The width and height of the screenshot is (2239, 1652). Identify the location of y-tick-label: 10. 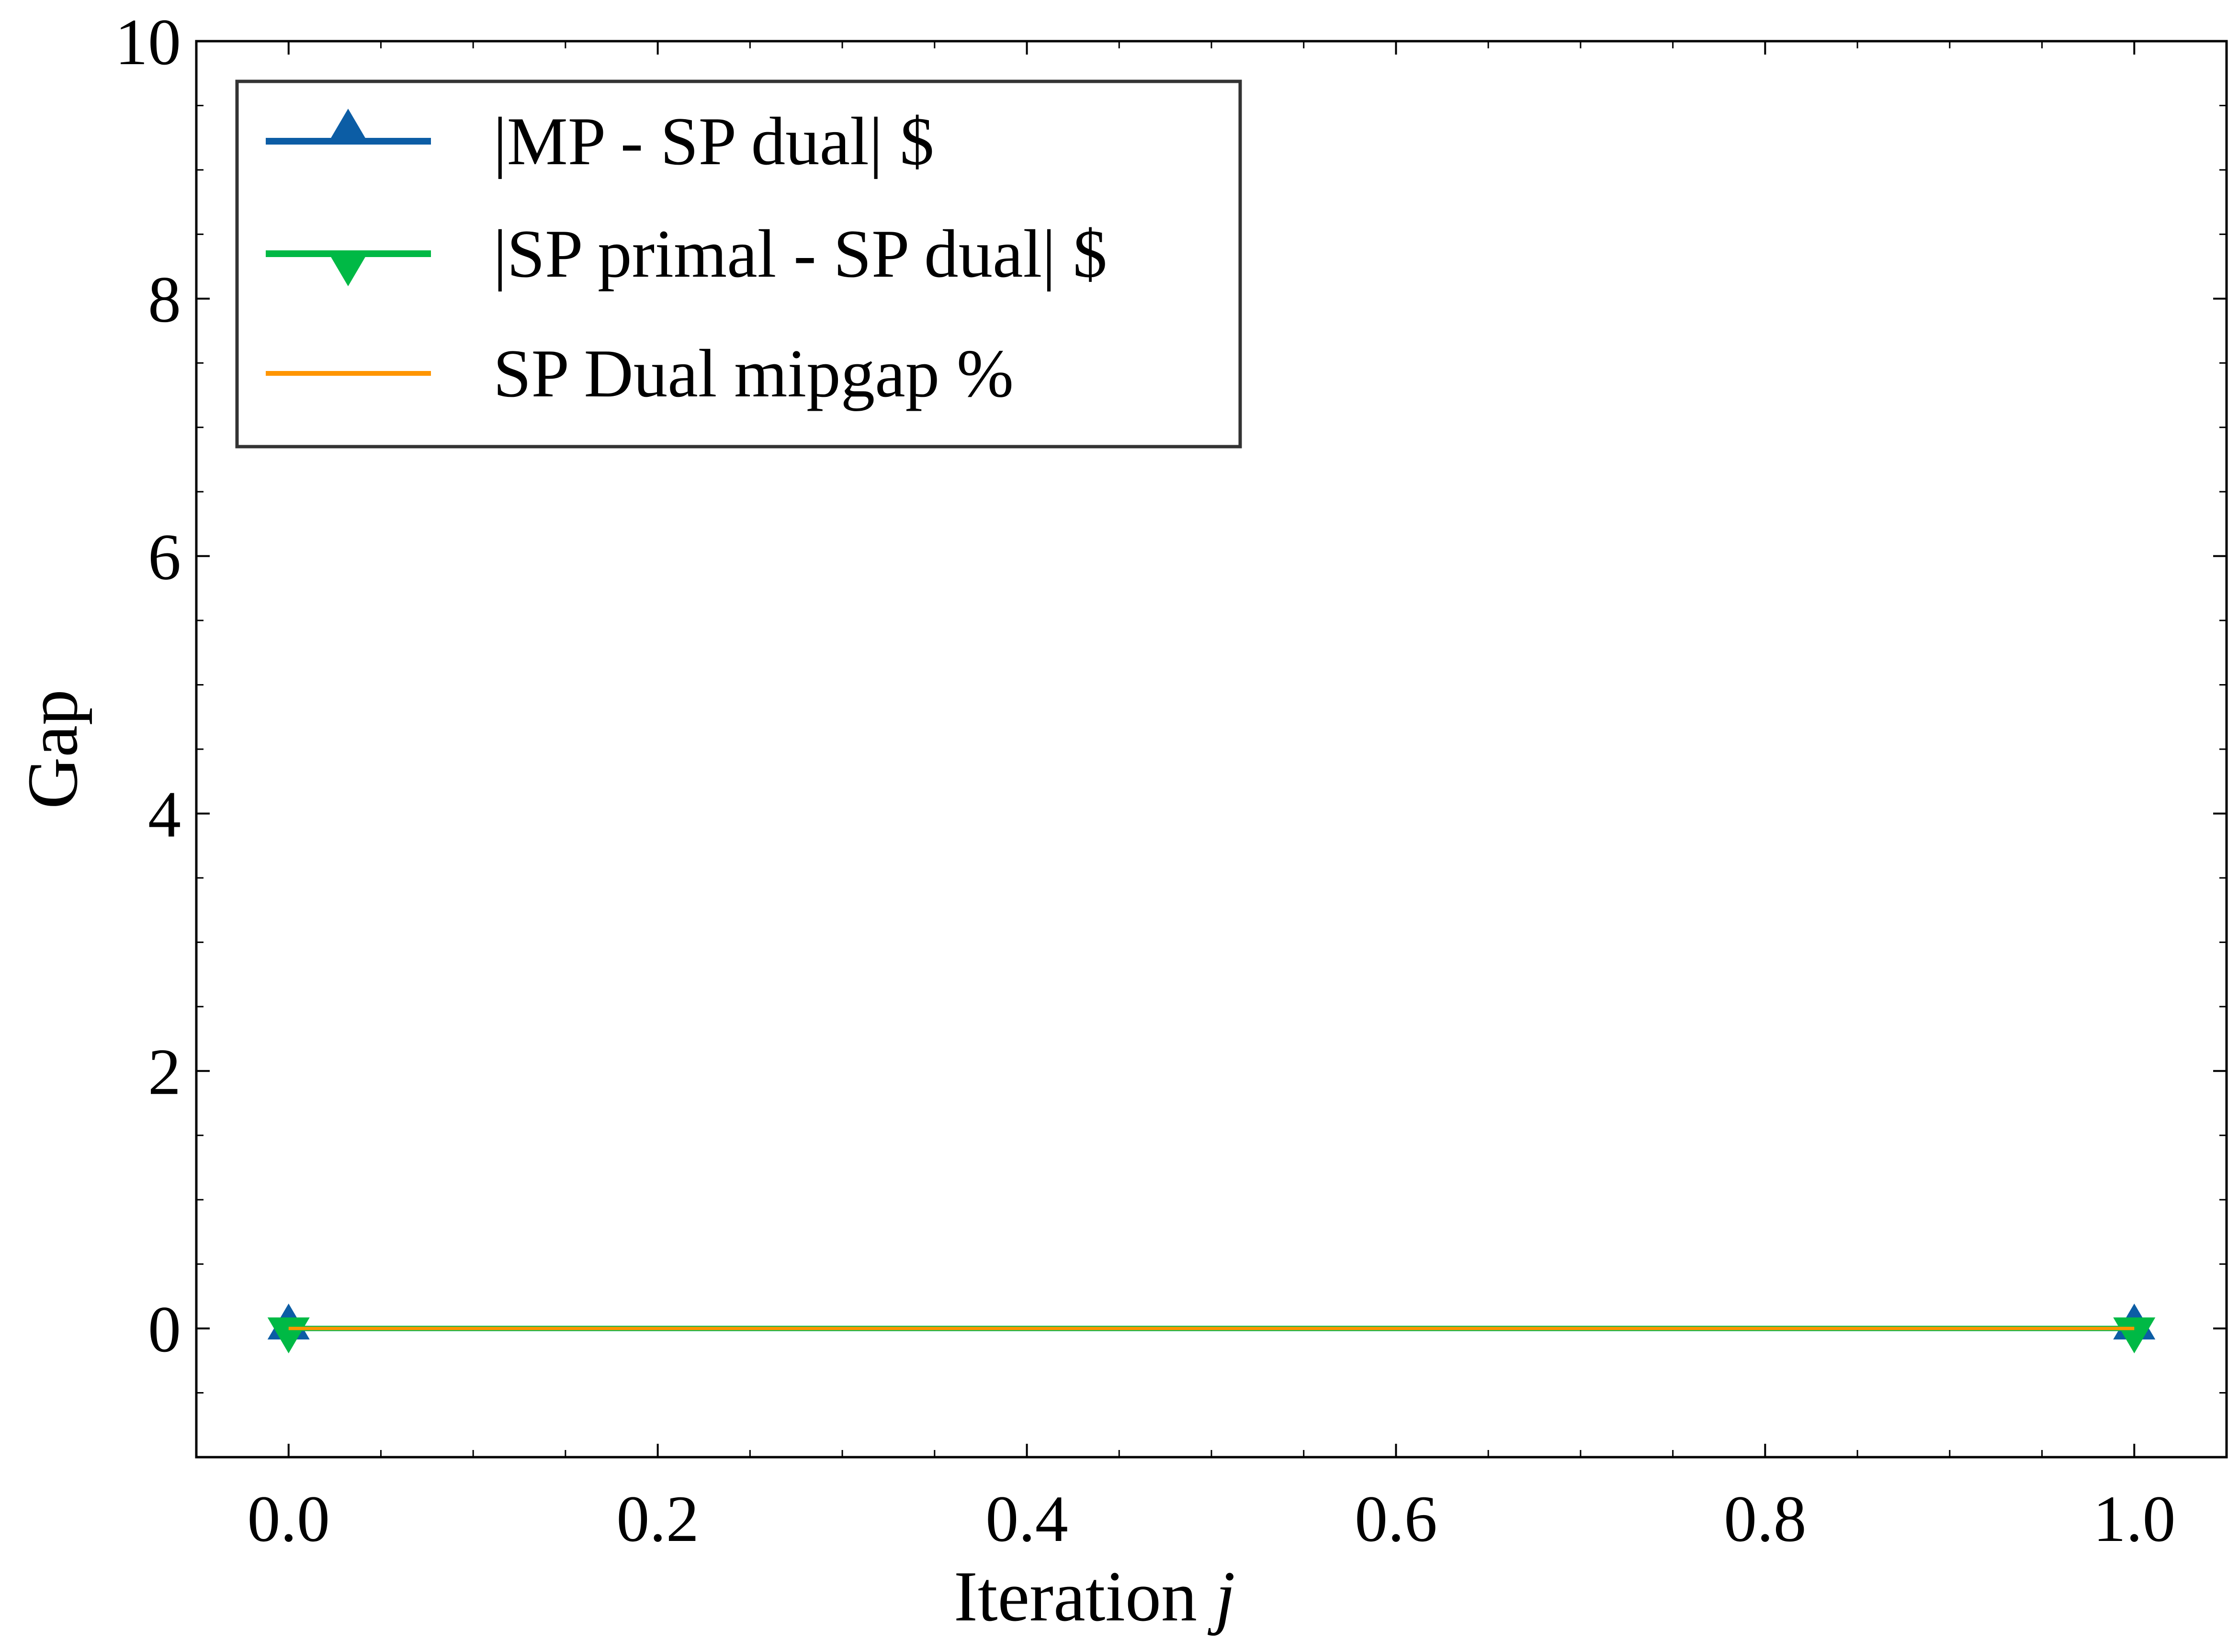
(148, 42).